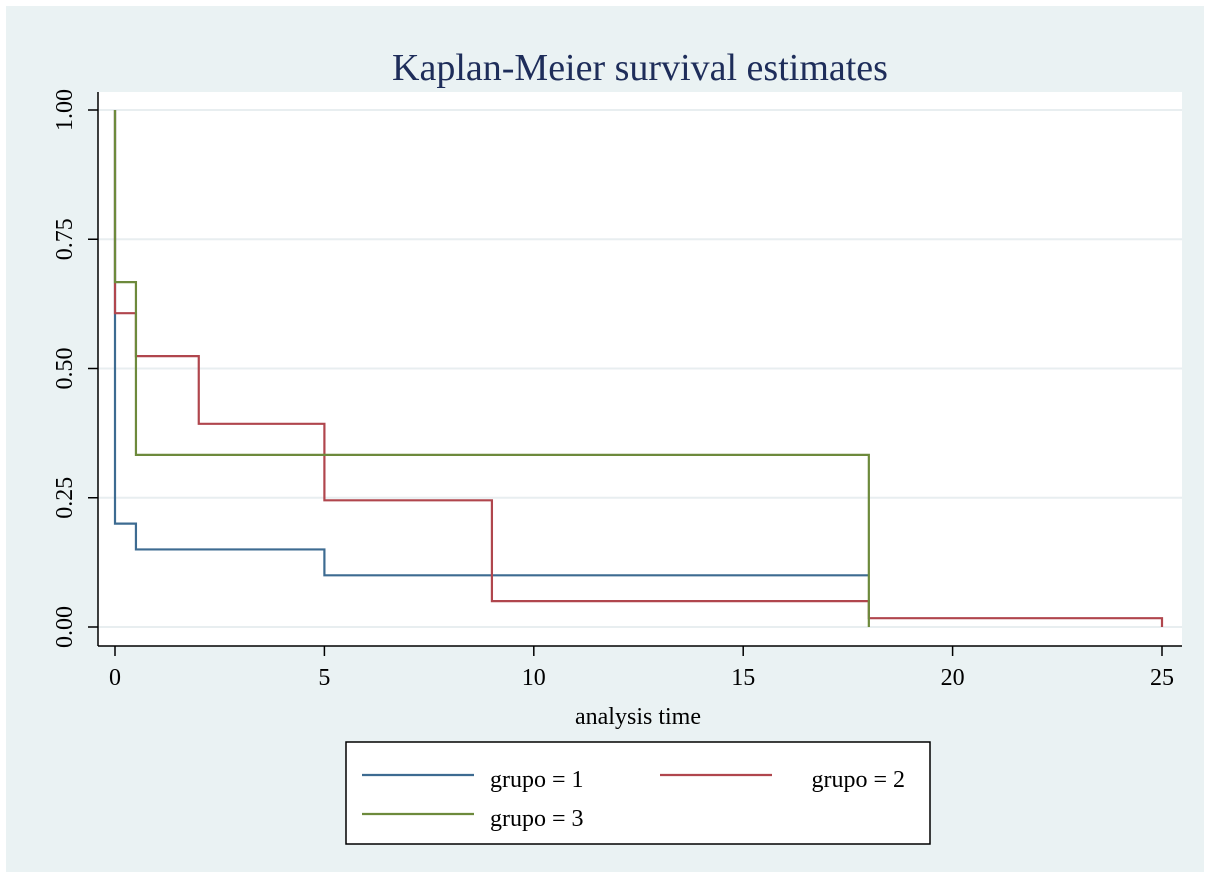 Image resolution: width=1212 pixels, height=879 pixels. I want to click on y-tick-label: 0.00, so click(65, 627).